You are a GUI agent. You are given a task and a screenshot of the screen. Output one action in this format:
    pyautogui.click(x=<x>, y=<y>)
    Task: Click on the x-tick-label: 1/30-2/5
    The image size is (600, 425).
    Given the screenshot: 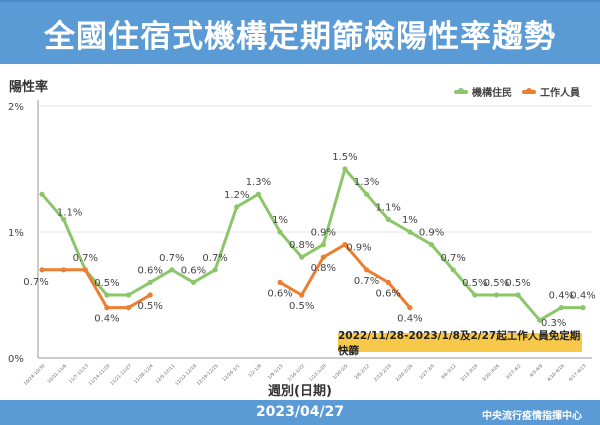 What is the action you would take?
    pyautogui.click(x=341, y=372)
    